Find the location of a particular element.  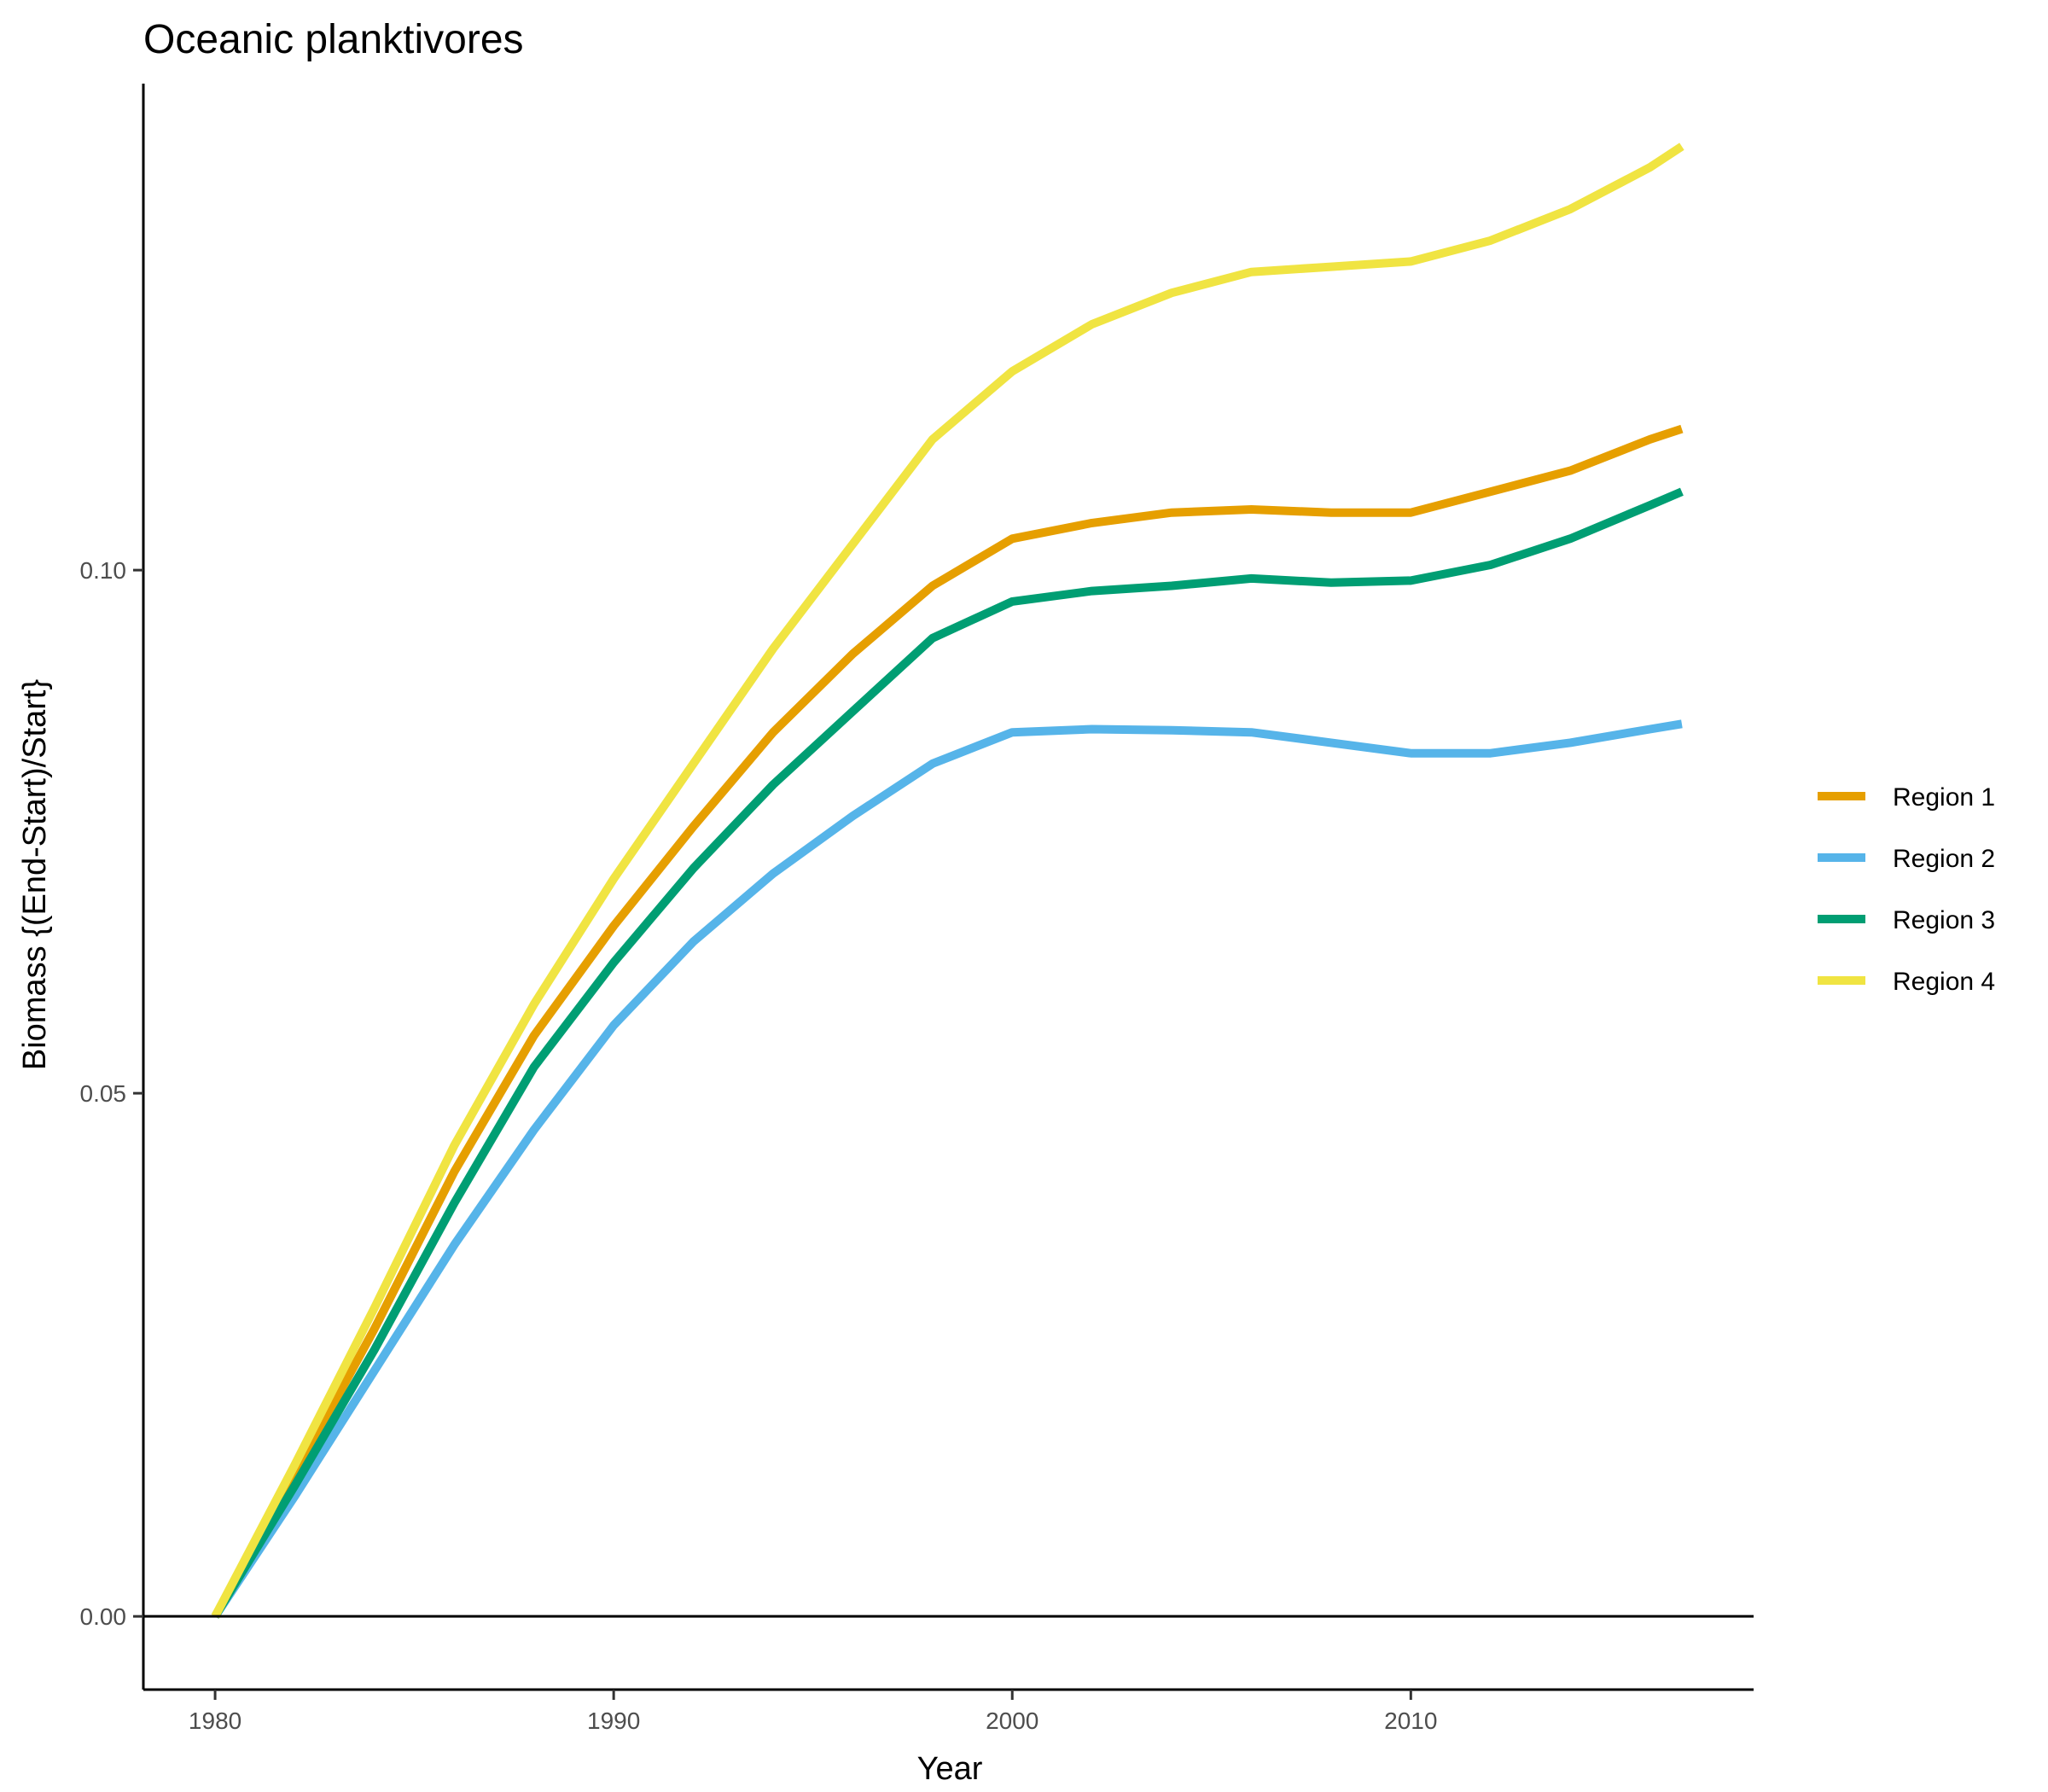

y-tick-label: 0.10 is located at coordinates (103, 570).